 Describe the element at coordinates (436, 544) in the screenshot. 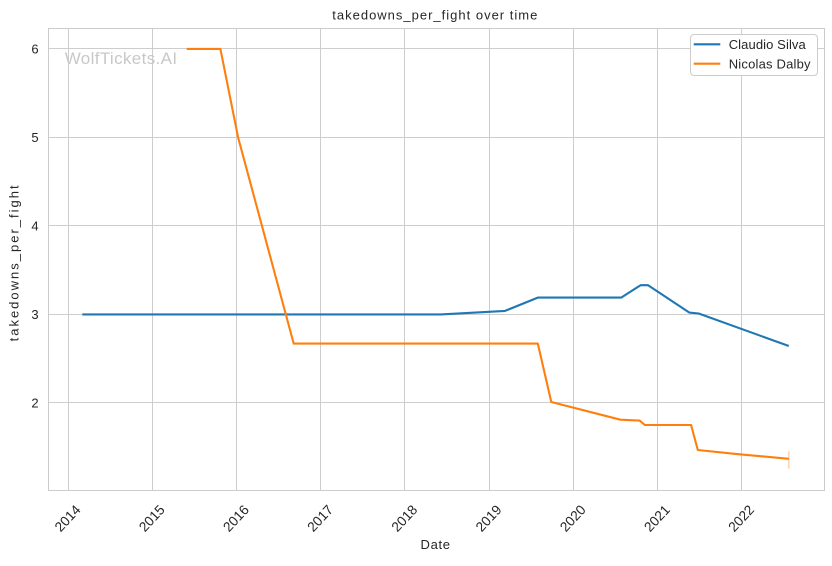

I see `svg-text: Date` at that location.